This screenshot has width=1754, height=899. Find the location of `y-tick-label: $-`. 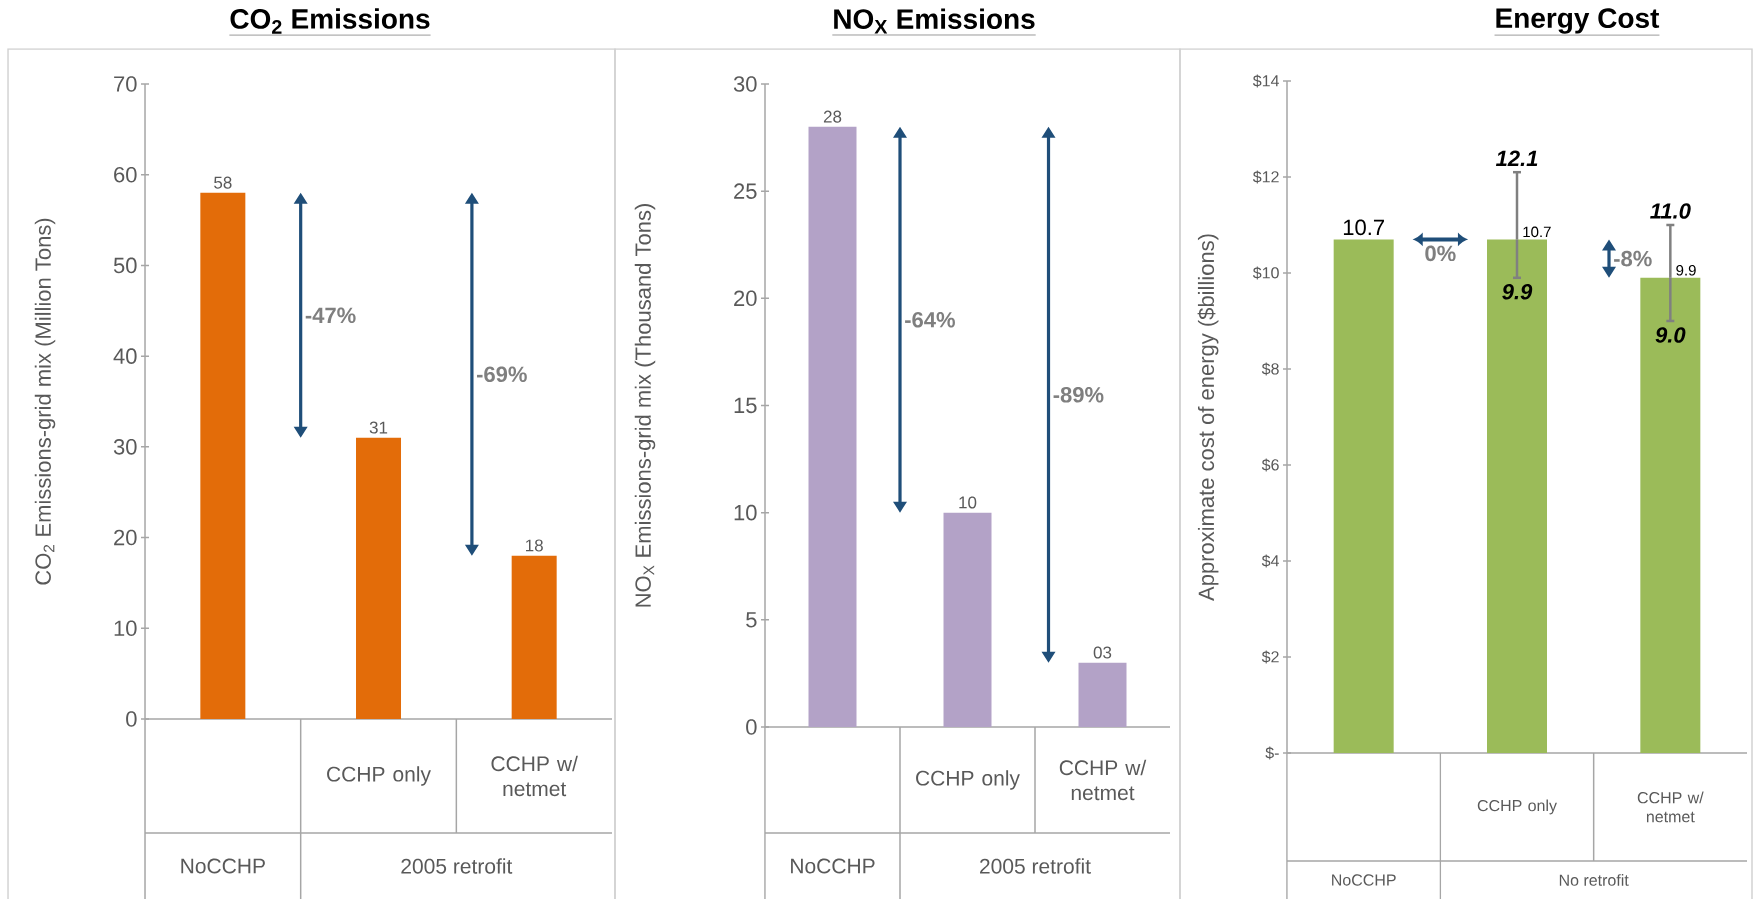

y-tick-label: $- is located at coordinates (1272, 753).